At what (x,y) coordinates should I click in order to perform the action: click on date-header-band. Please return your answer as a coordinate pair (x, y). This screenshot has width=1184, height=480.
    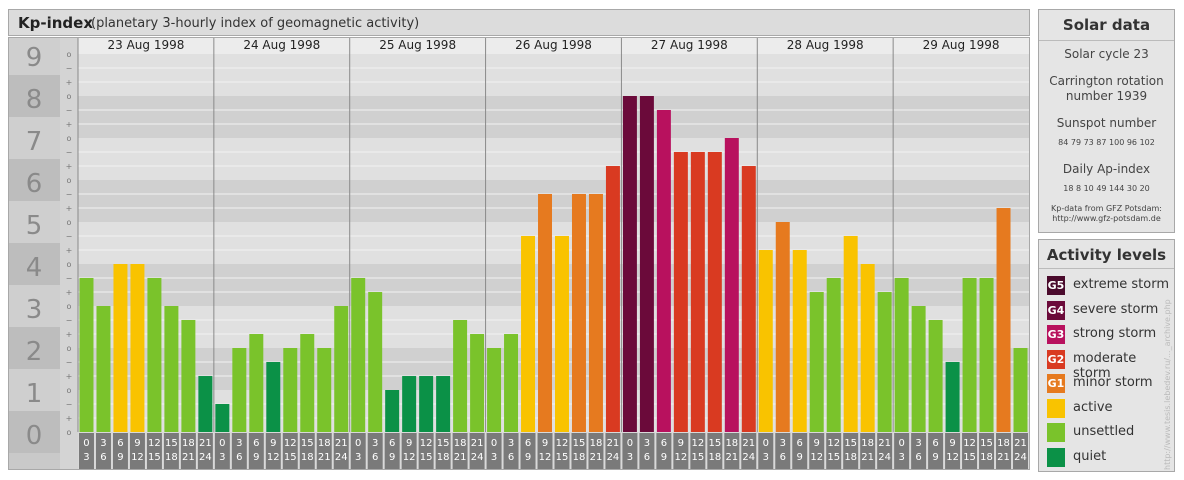
    Looking at the image, I should click on (553, 45).